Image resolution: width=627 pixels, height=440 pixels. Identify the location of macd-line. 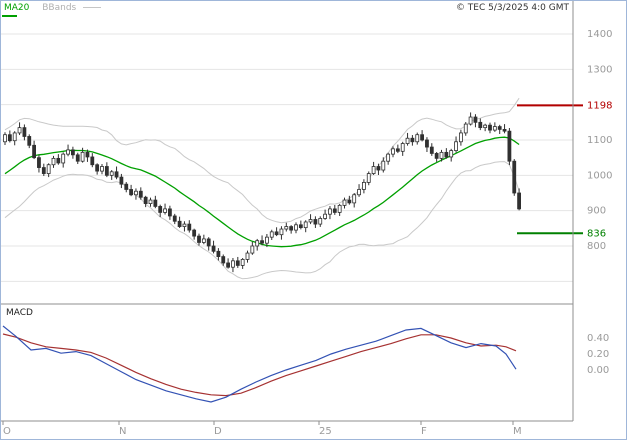
(259, 364).